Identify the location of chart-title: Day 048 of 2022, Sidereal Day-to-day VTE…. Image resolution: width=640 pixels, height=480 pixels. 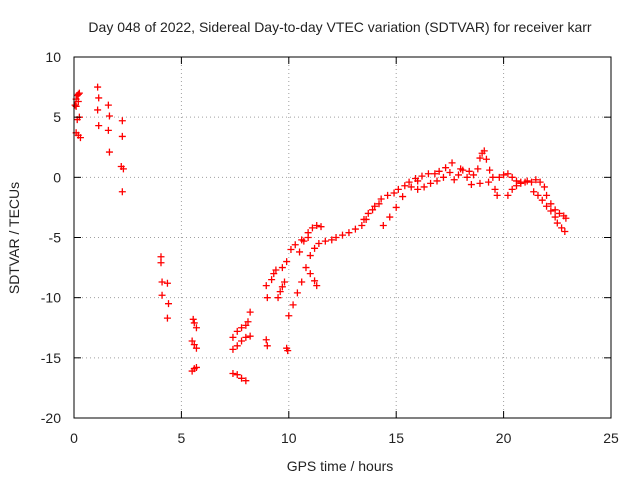
(339, 27).